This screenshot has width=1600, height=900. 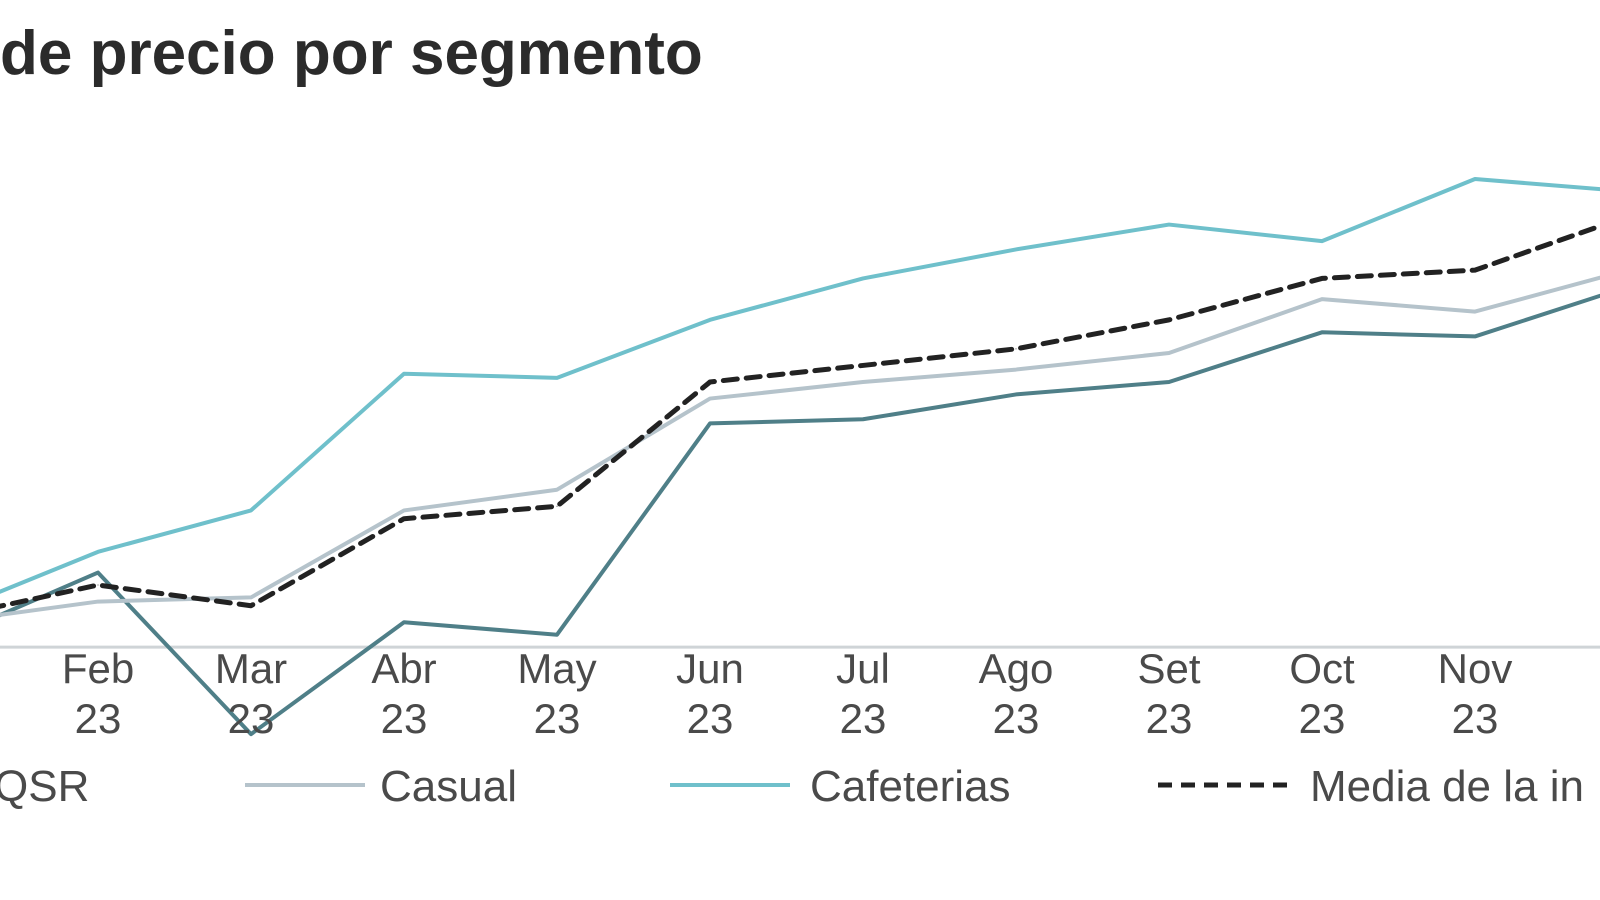 What do you see at coordinates (448, 786) in the screenshot?
I see `legend-label-1: Casual` at bounding box center [448, 786].